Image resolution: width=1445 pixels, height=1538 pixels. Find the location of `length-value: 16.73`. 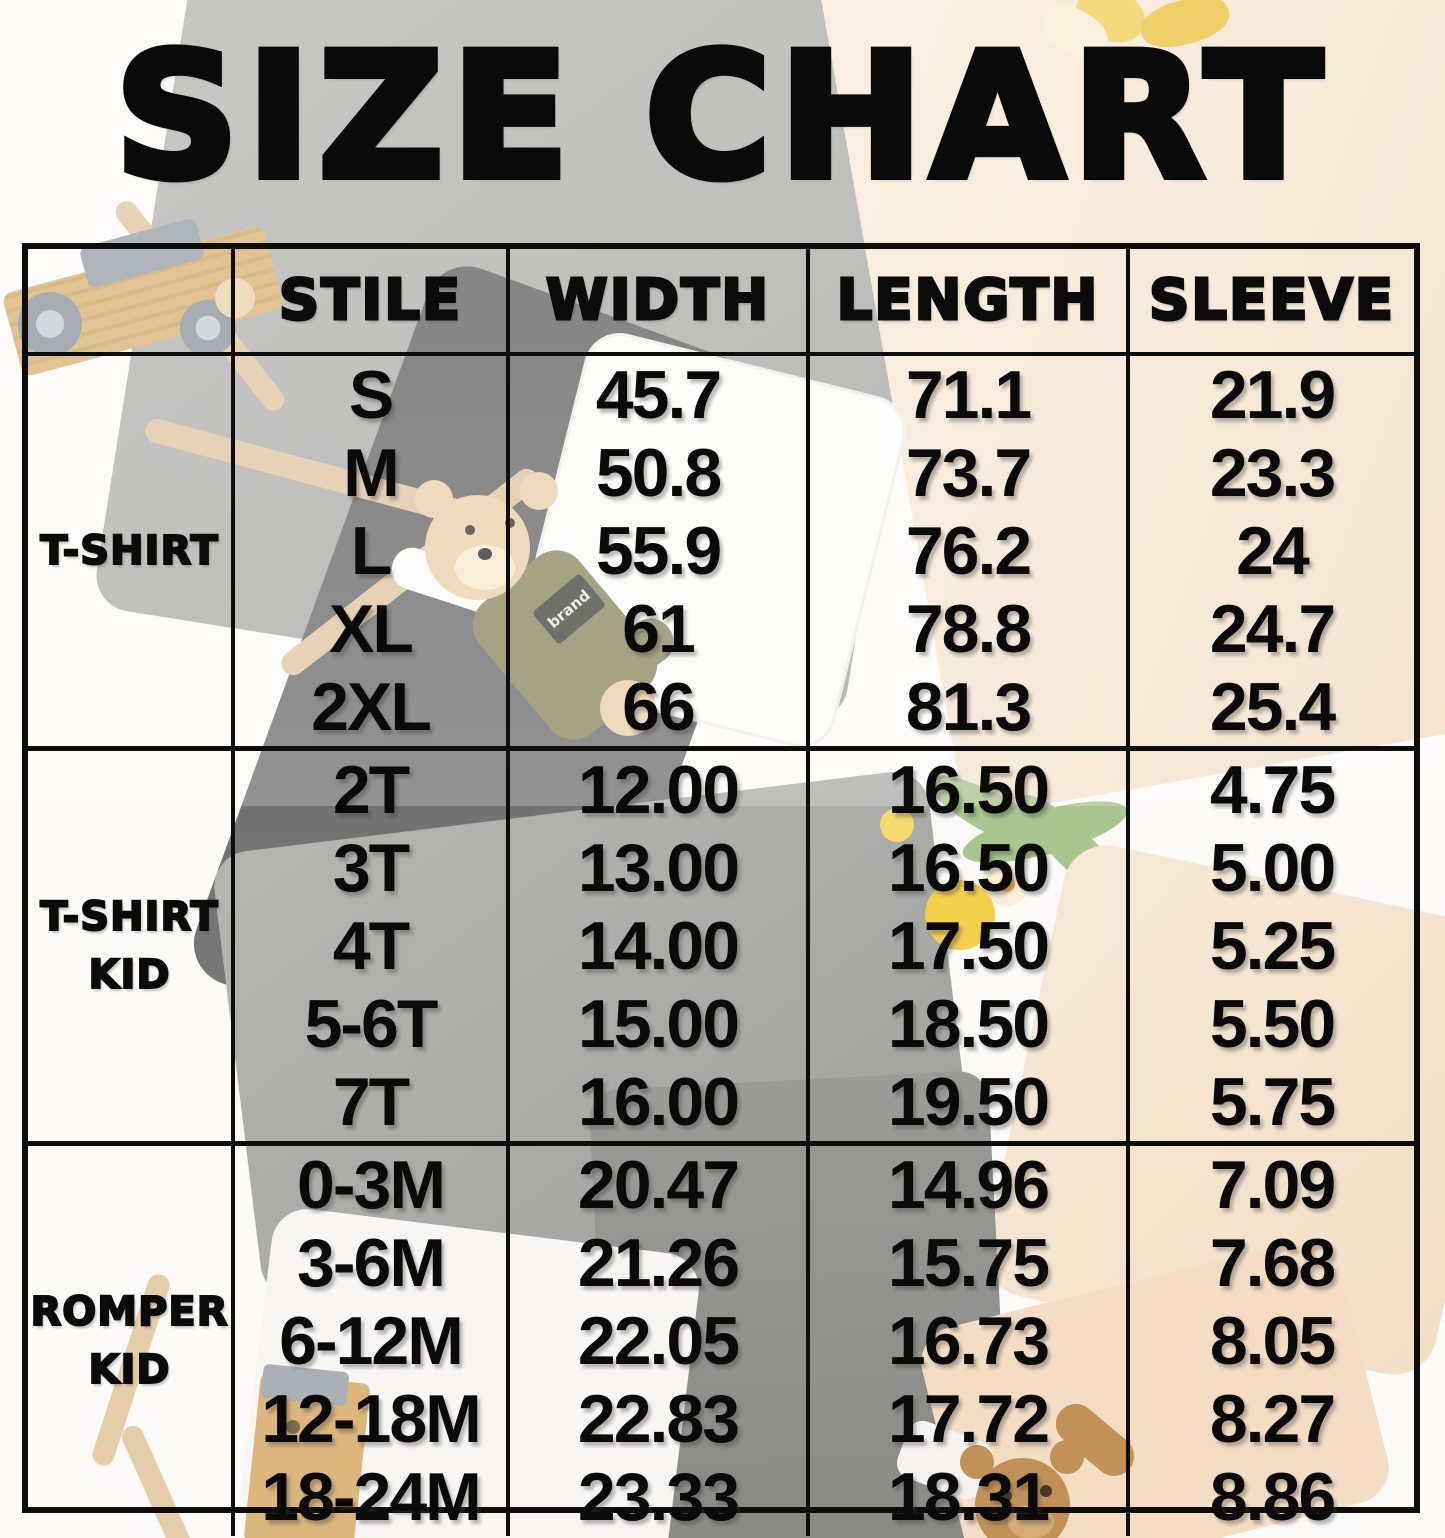

length-value: 16.73 is located at coordinates (968, 1341).